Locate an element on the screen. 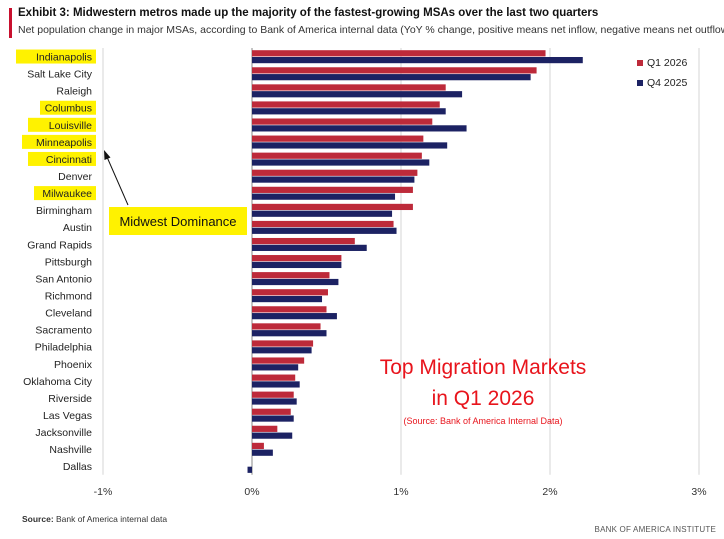 Image resolution: width=724 pixels, height=539 pixels. category-label: Birmingham is located at coordinates (64, 211).